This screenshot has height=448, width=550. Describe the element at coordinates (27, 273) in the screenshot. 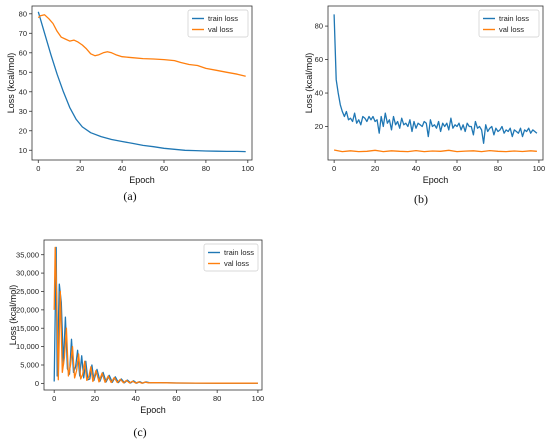

I see `y-tick-label: 30,000` at that location.